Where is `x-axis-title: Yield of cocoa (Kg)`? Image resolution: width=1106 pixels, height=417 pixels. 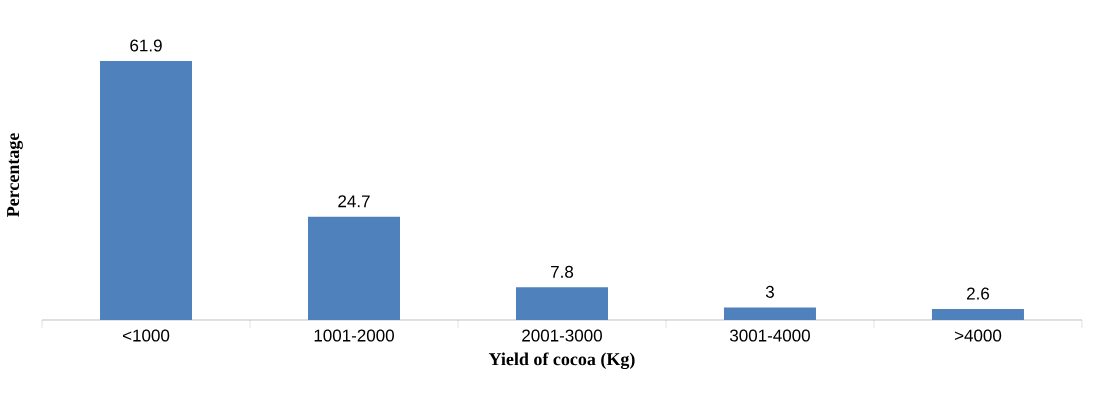
x-axis-title: Yield of cocoa (Kg) is located at coordinates (561, 361).